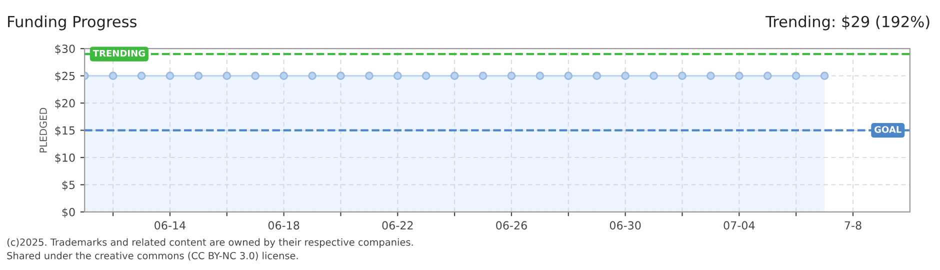 The width and height of the screenshot is (940, 270). I want to click on x-tick-label: 06-18, so click(284, 225).